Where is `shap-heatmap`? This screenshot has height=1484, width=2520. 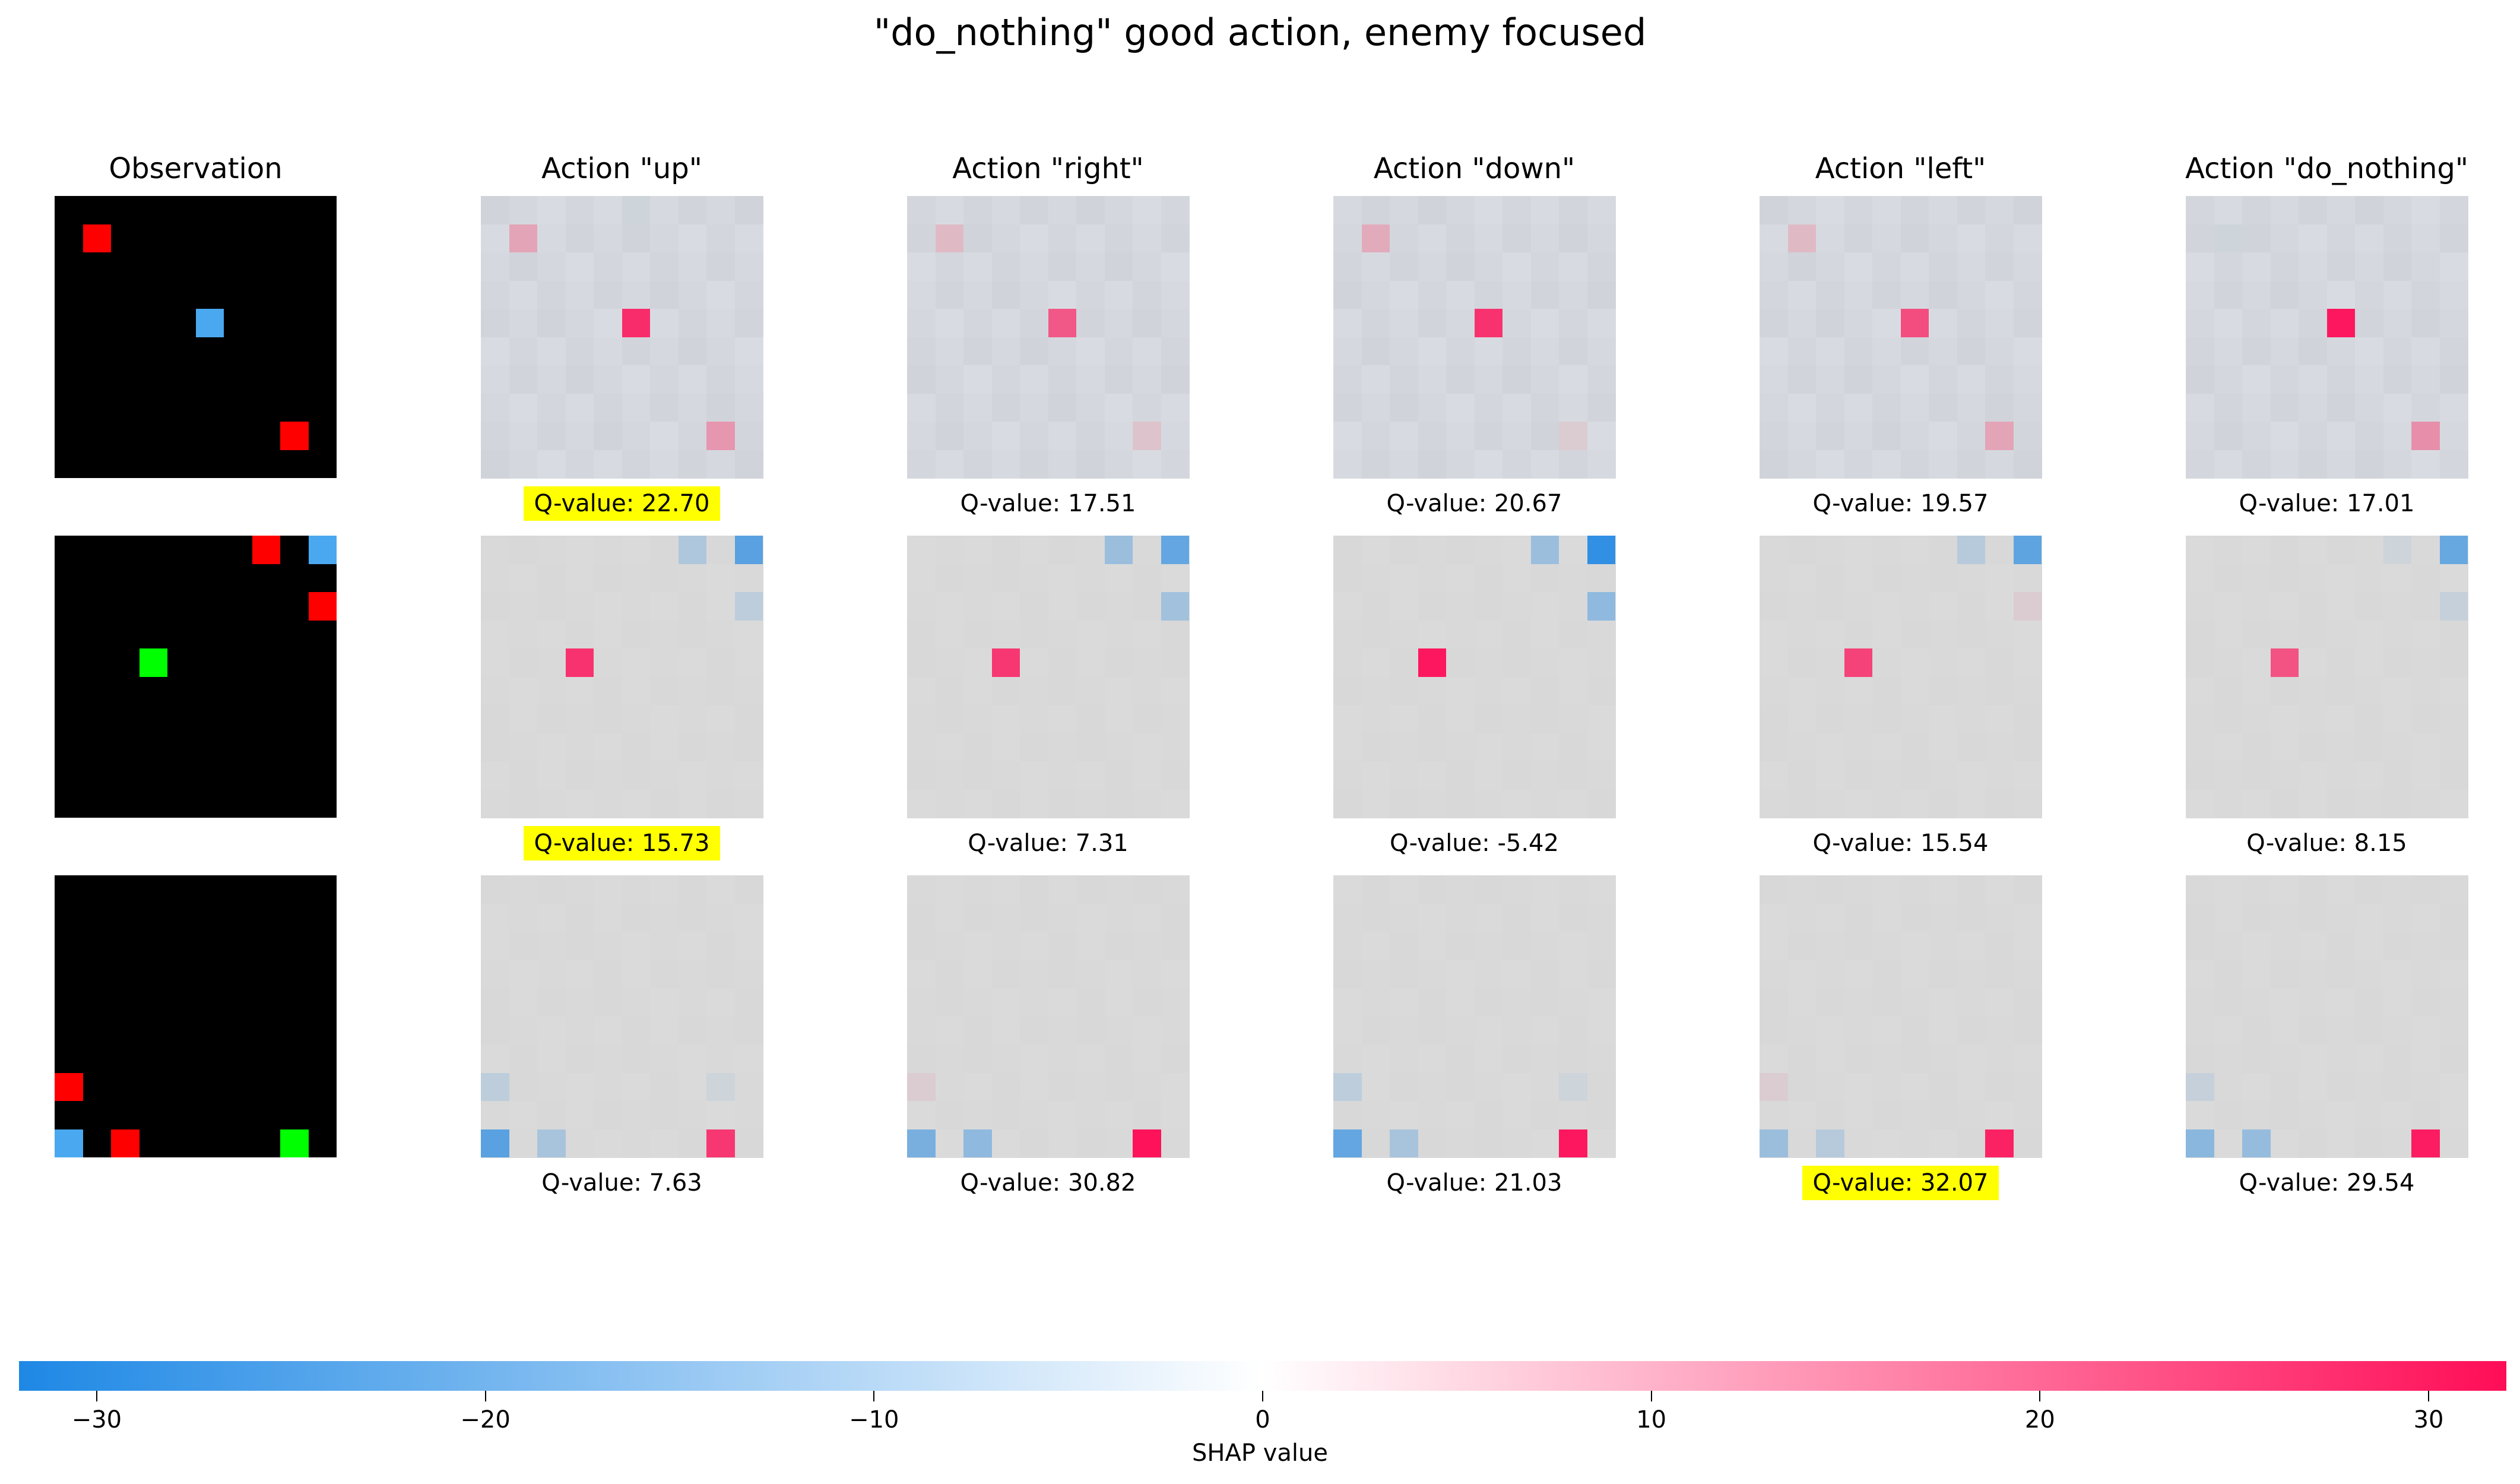 shap-heatmap is located at coordinates (2327, 677).